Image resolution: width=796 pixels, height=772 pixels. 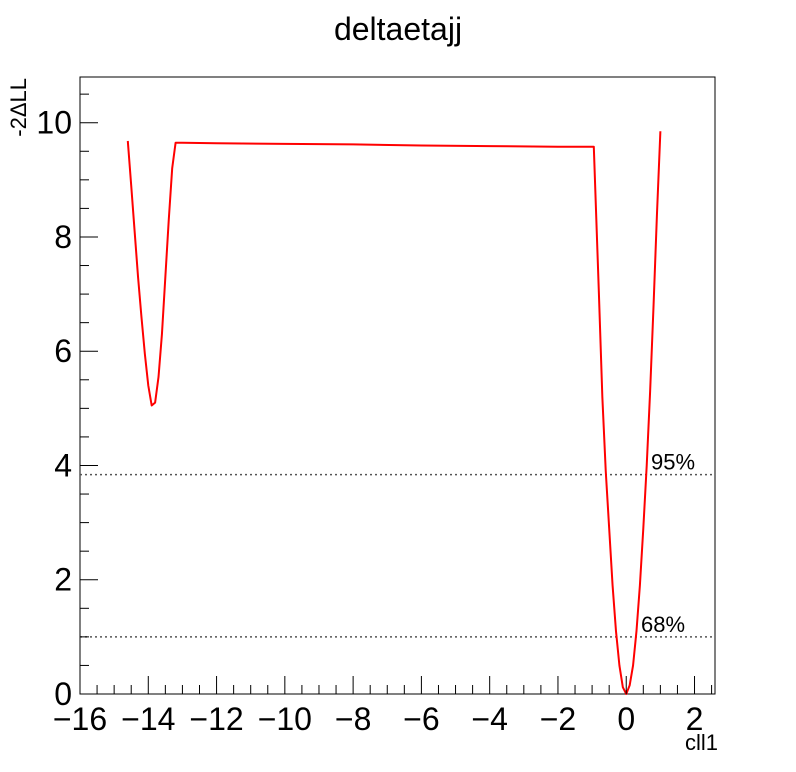 I want to click on reference-label: 68%, so click(x=663, y=624).